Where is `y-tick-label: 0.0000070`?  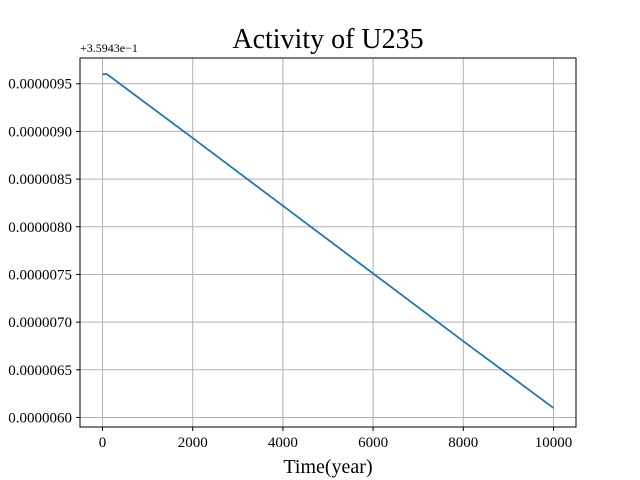 y-tick-label: 0.0000070 is located at coordinates (40, 323).